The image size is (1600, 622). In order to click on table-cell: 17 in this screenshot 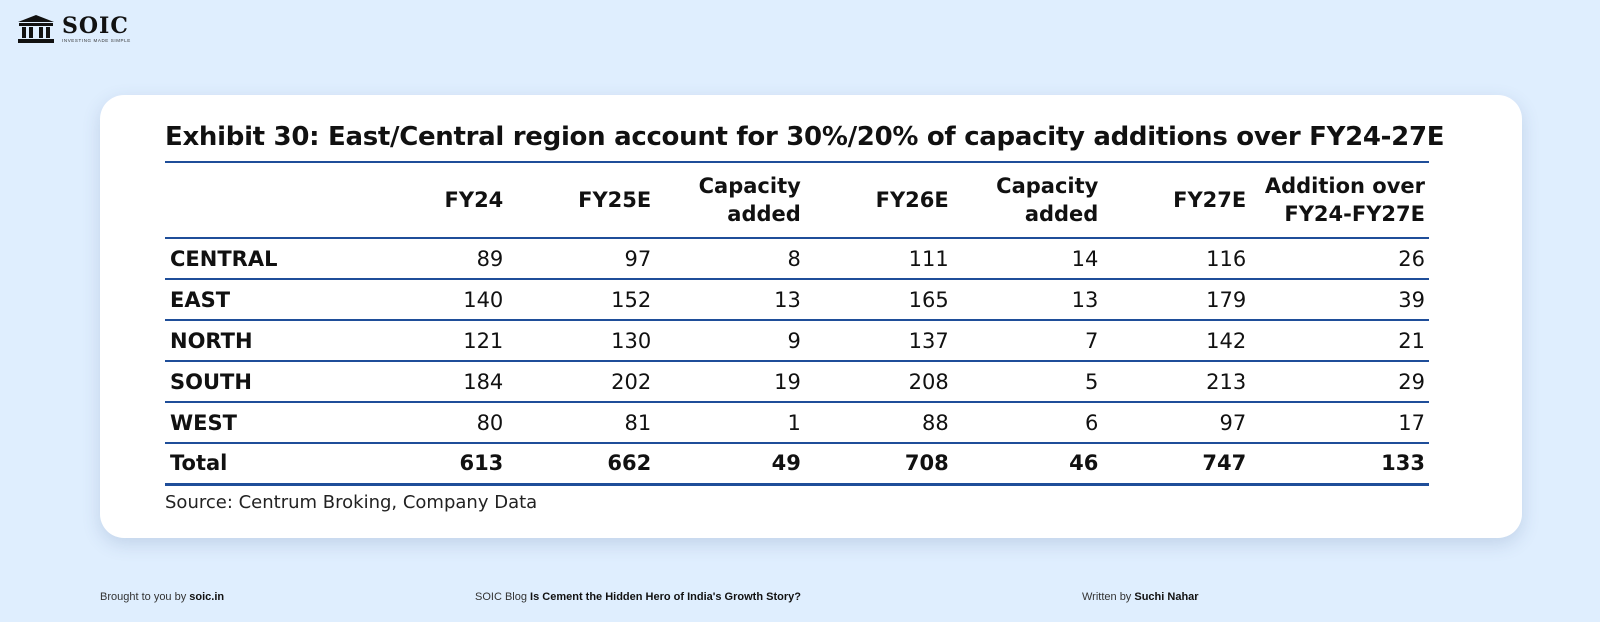, I will do `click(1411, 422)`.